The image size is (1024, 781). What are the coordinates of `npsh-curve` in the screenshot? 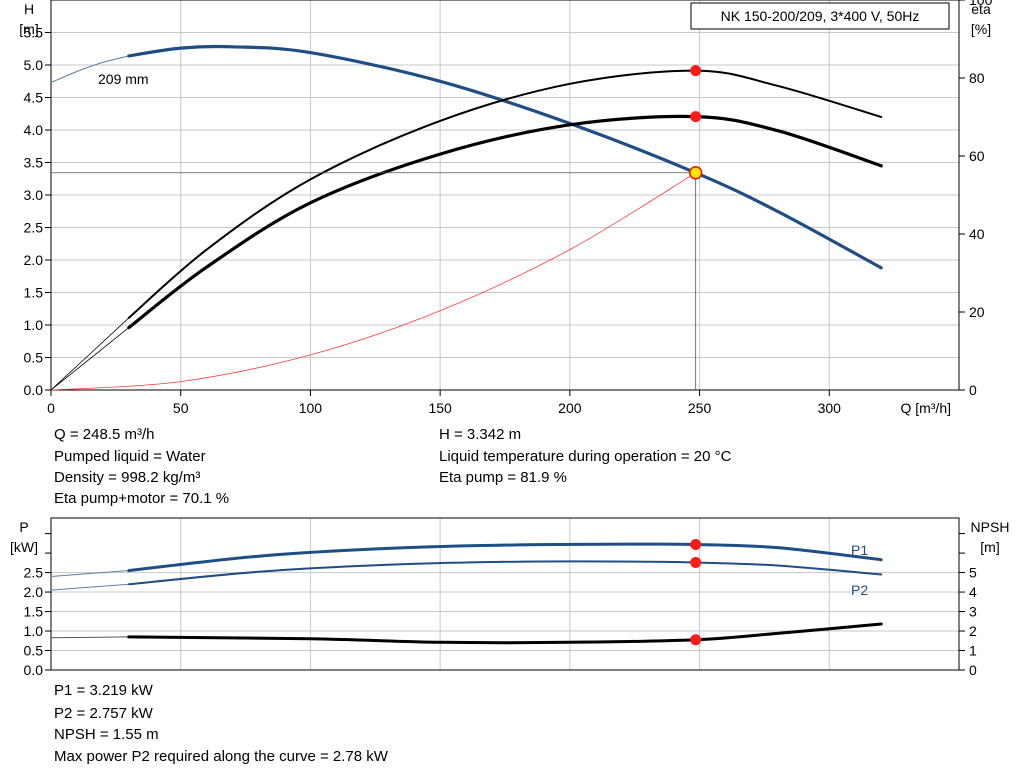 It's located at (505, 633).